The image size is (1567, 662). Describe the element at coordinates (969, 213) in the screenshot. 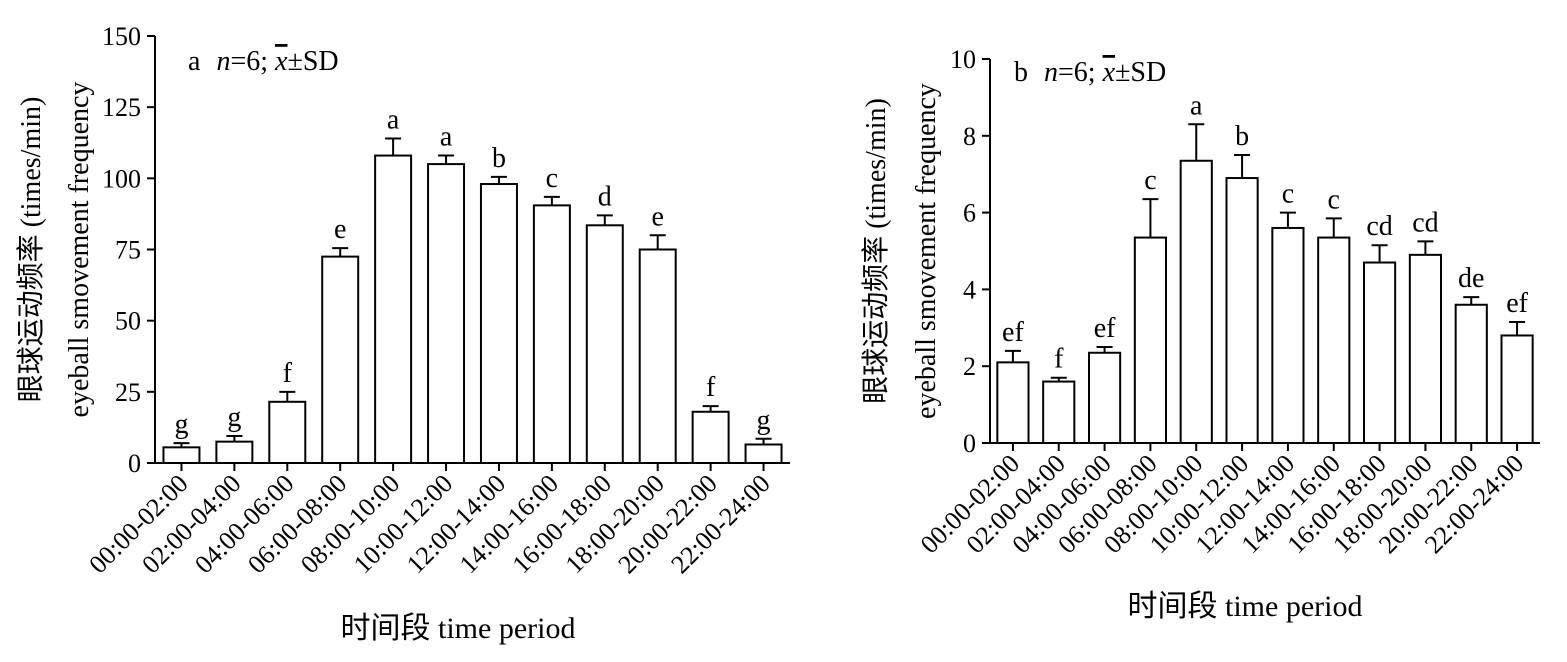

I see `y-tick-label: 6` at that location.